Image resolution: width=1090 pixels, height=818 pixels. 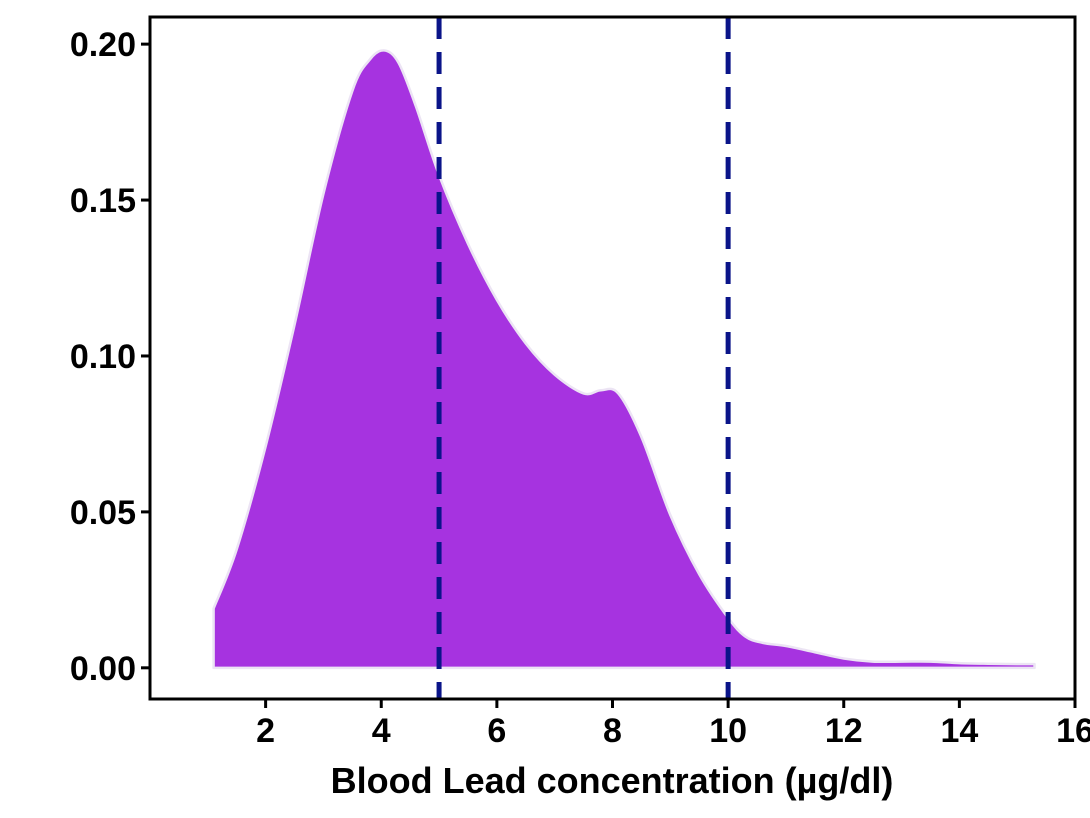 I want to click on x-tick-label-4: 4, so click(x=381, y=731).